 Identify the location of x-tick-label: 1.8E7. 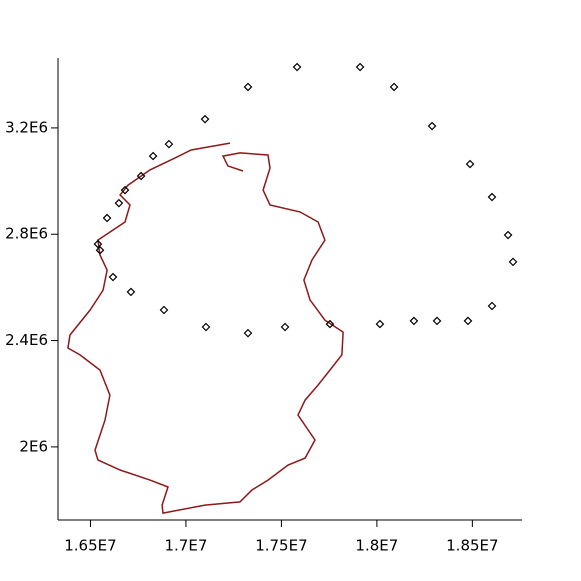
(376, 546).